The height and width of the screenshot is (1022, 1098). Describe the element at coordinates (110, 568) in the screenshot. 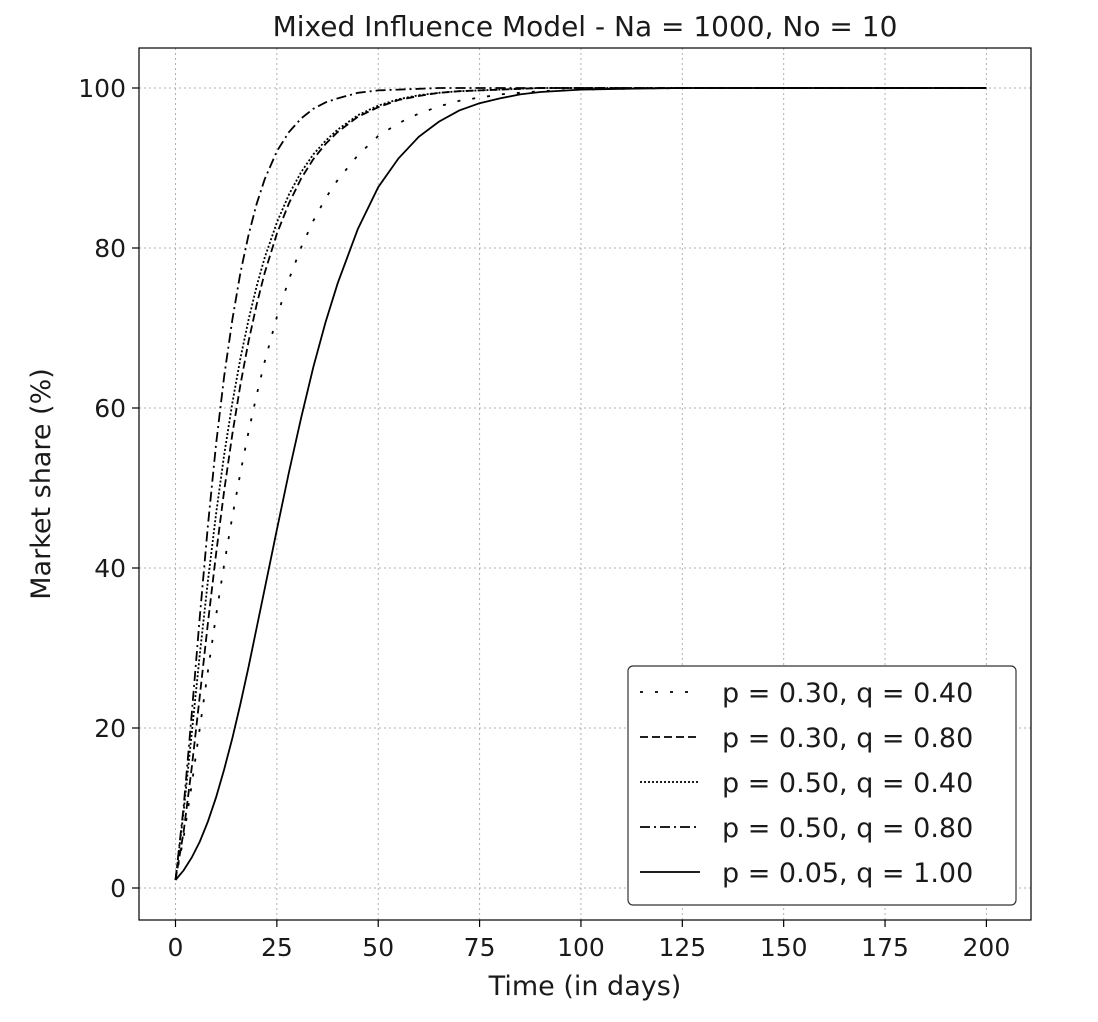

I see `y-tick-label: 40` at that location.